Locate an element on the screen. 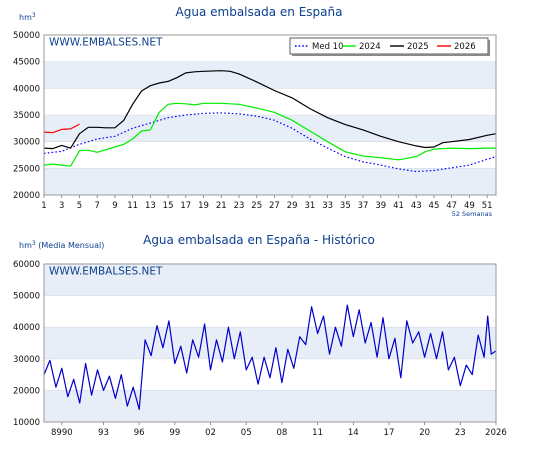  x-tick-label: 3 is located at coordinates (61, 206).